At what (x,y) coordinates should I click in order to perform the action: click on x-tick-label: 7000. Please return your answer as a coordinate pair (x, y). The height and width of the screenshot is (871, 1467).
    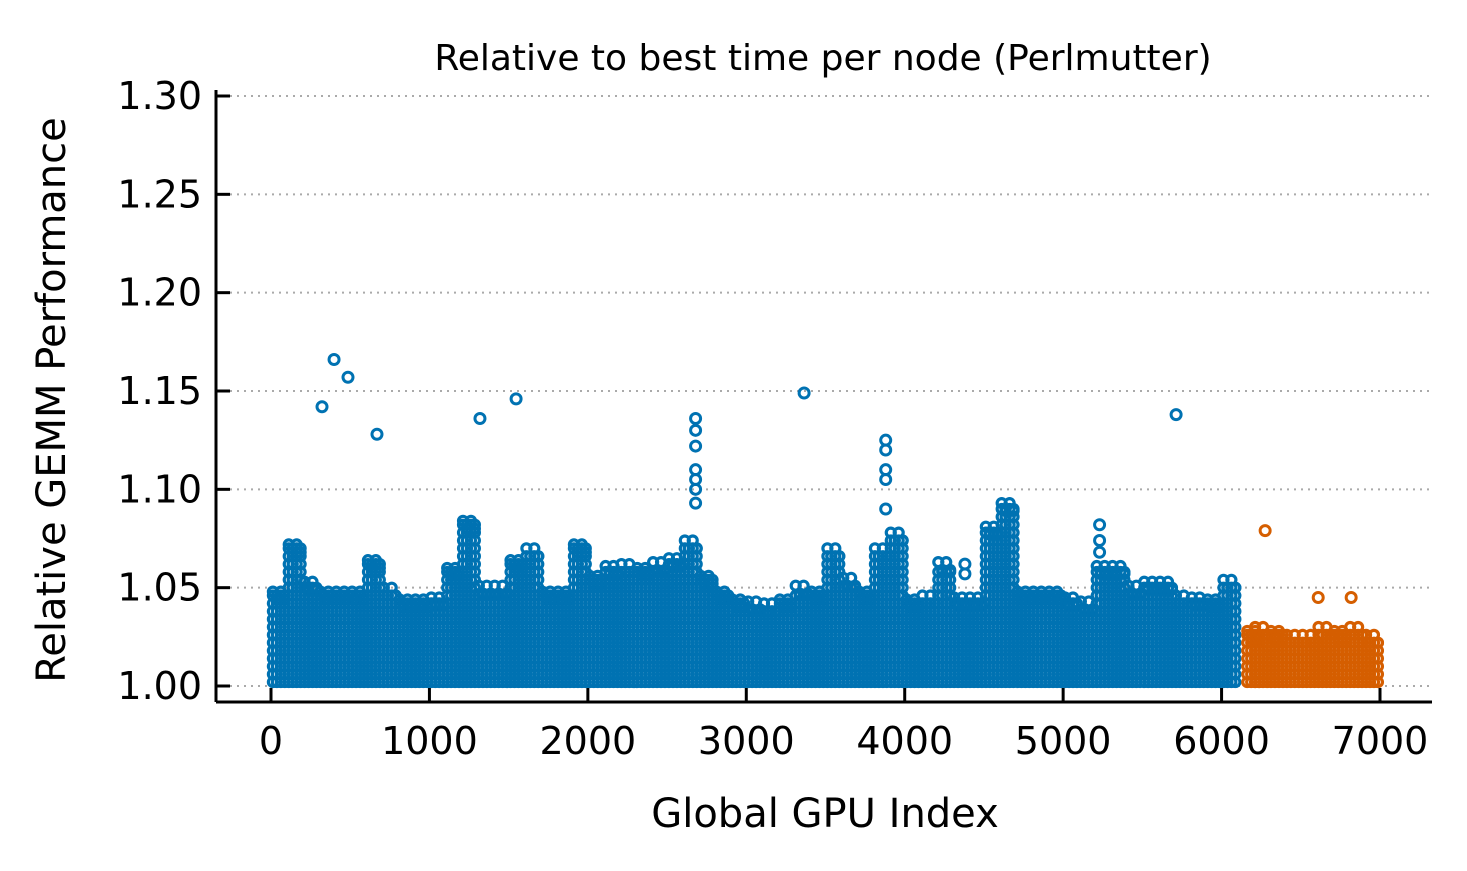
    Looking at the image, I should click on (1380, 741).